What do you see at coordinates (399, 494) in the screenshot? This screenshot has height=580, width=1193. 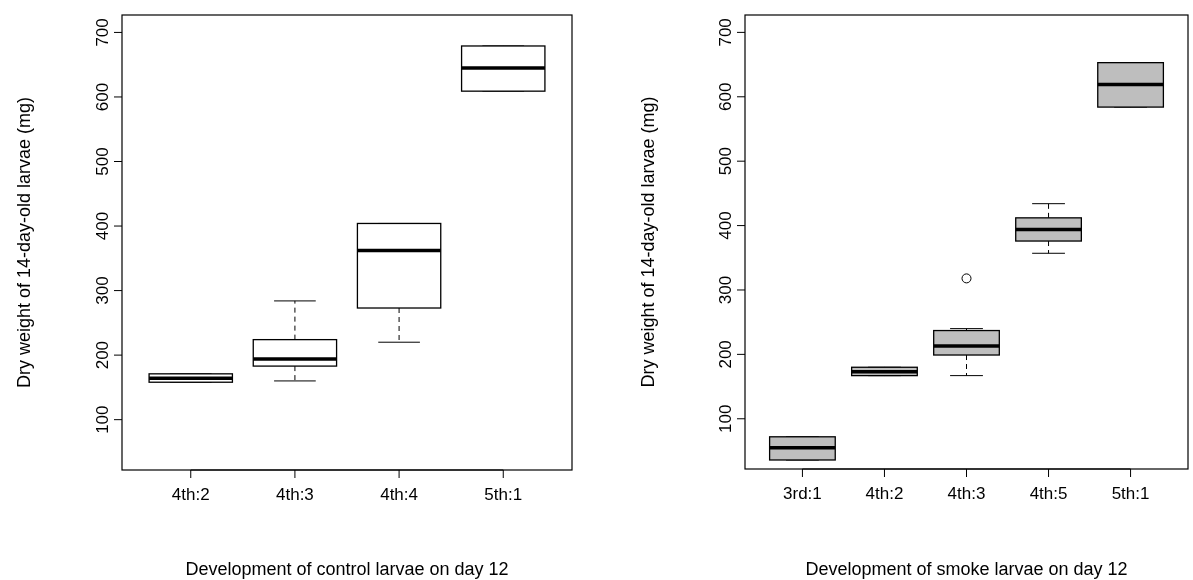 I see `x-tick-label: 4th:4` at bounding box center [399, 494].